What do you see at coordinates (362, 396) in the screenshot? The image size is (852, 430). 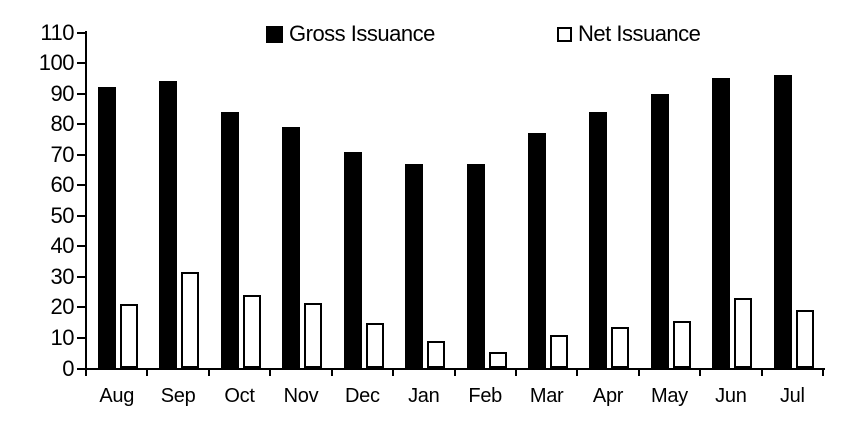 I see `x-axis-label: Dec` at bounding box center [362, 396].